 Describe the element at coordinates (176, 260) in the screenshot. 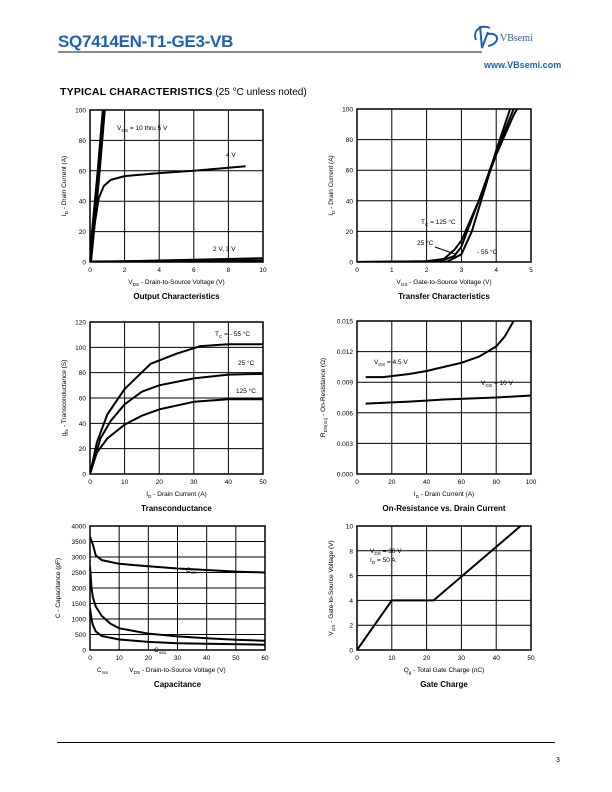

I see `series-line-vgs-2-v` at that location.